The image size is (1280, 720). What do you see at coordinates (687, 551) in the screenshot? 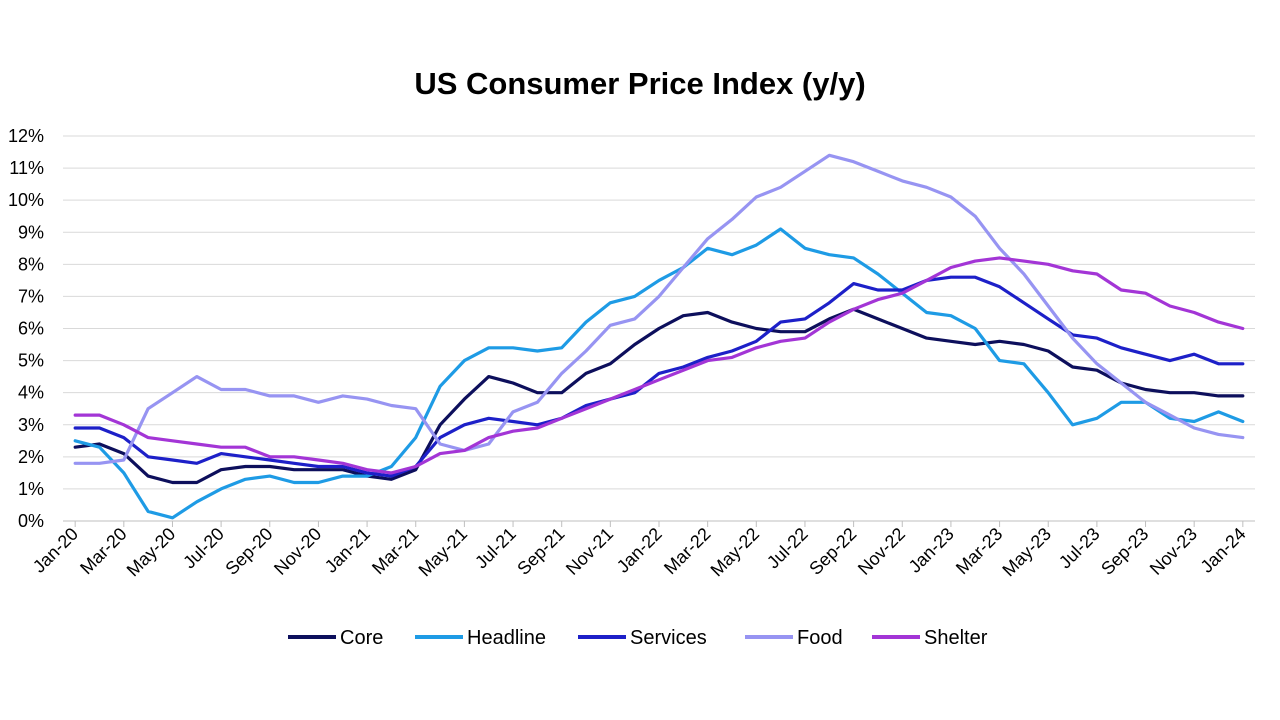
I see `x-tick-label: Mar-22` at bounding box center [687, 551].